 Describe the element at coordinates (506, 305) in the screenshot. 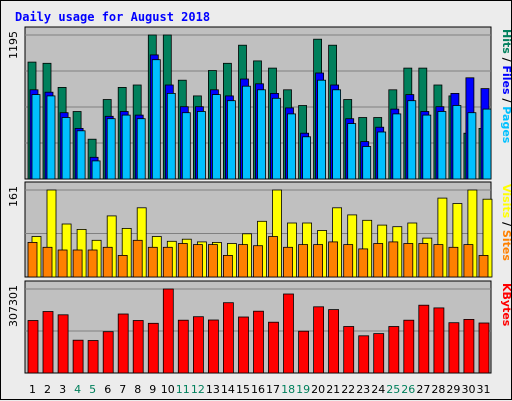

I see `legend-kbytes: KBytes` at that location.